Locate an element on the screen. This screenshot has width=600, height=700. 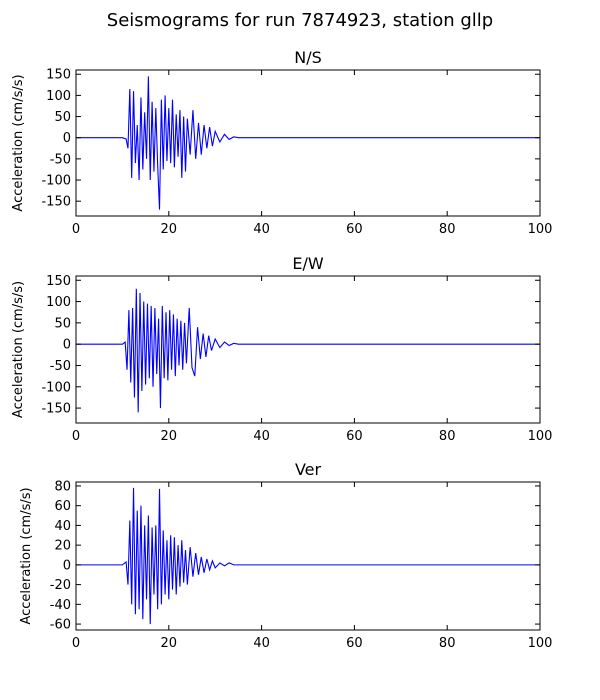
y-tick-label: -60 is located at coordinates (60, 625).